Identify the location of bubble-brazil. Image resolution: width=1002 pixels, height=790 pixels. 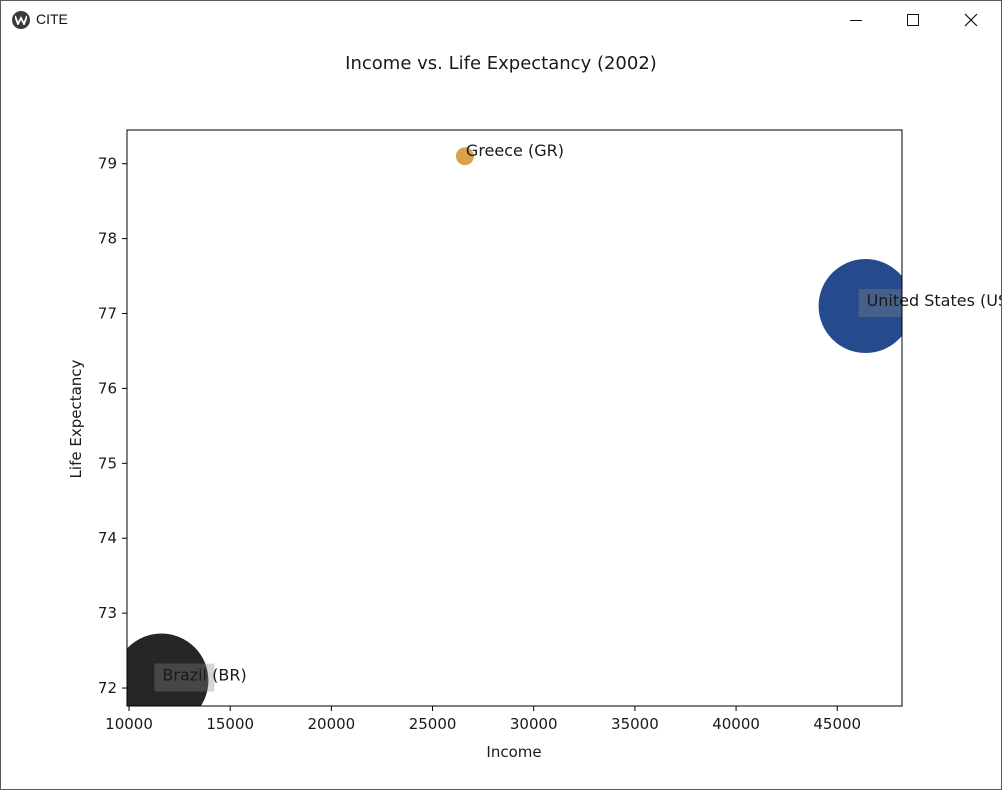
(168, 669).